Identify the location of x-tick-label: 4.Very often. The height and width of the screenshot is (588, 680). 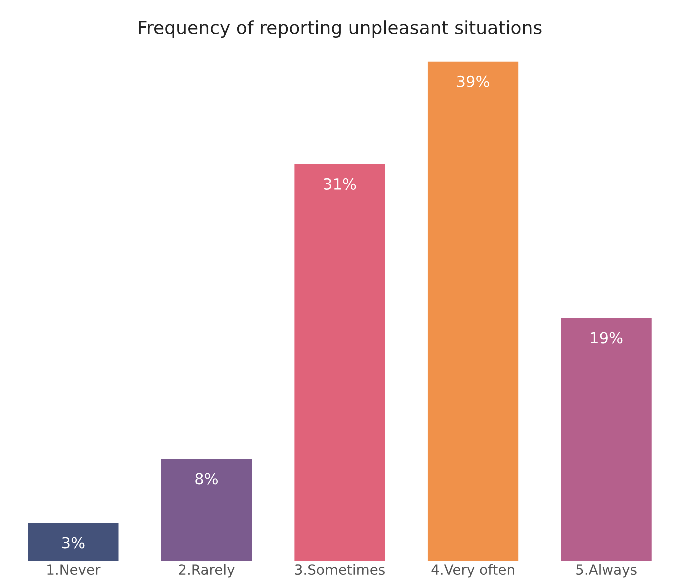
(473, 571).